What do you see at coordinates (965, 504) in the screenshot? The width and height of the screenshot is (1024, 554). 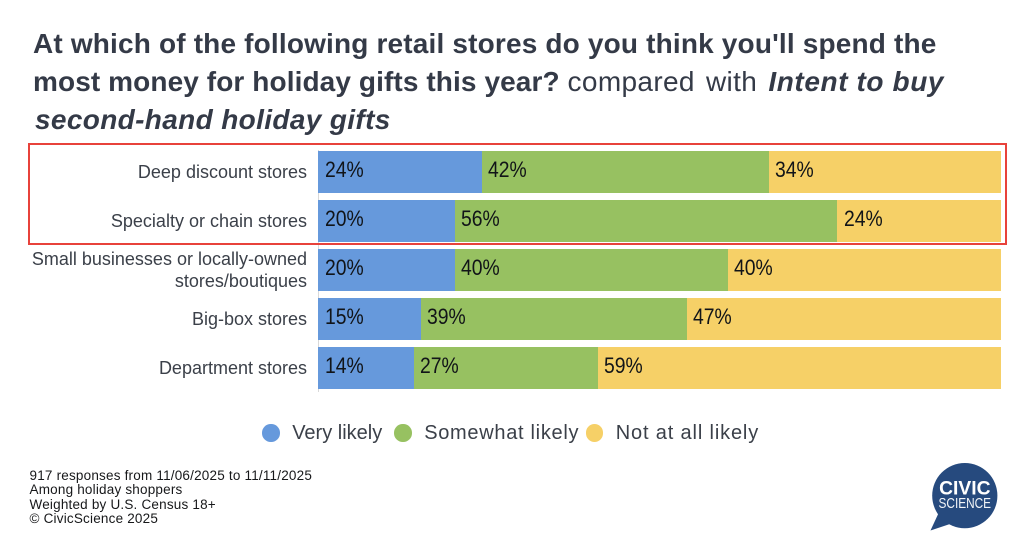 I see `svg-text: SCIENCE` at bounding box center [965, 504].